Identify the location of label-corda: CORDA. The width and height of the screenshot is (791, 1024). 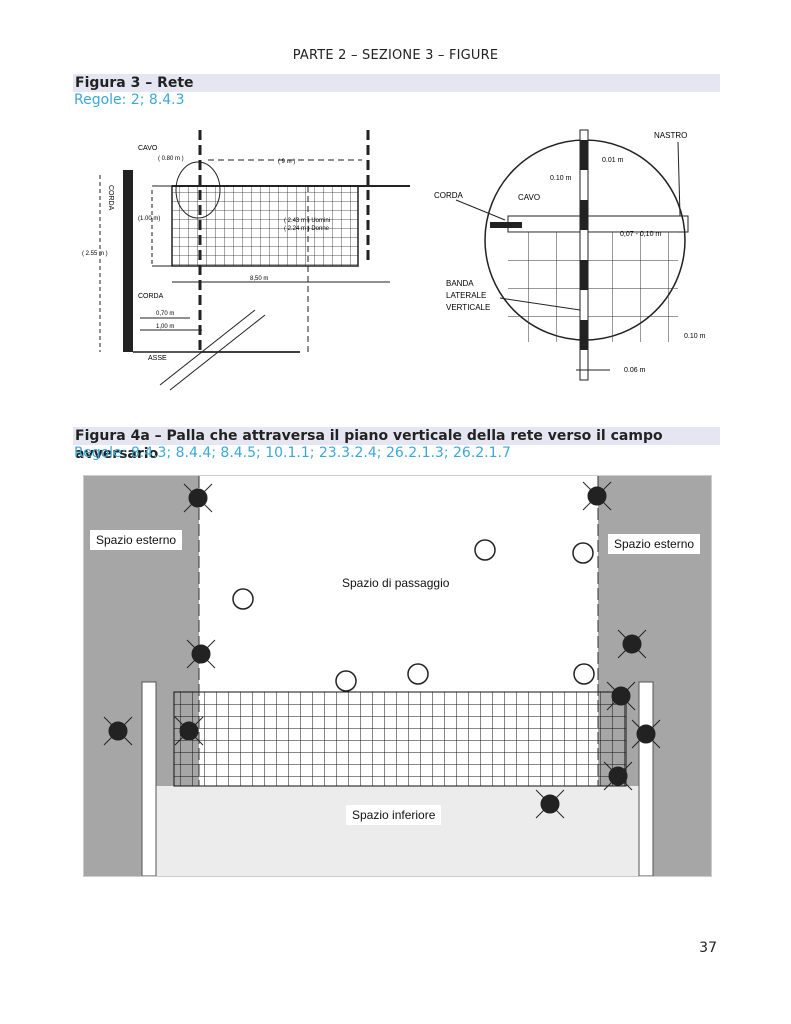
(151, 296).